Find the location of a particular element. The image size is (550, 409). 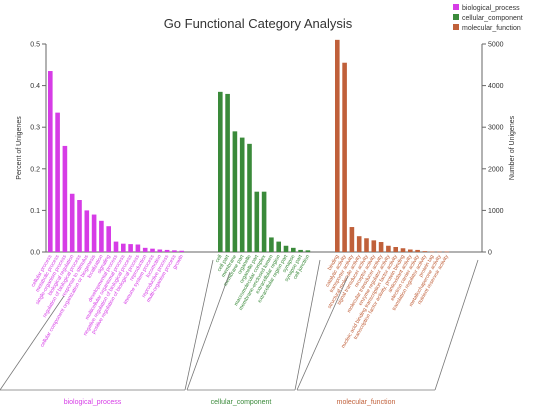

left-tick-label: 0.4 is located at coordinates (35, 86).